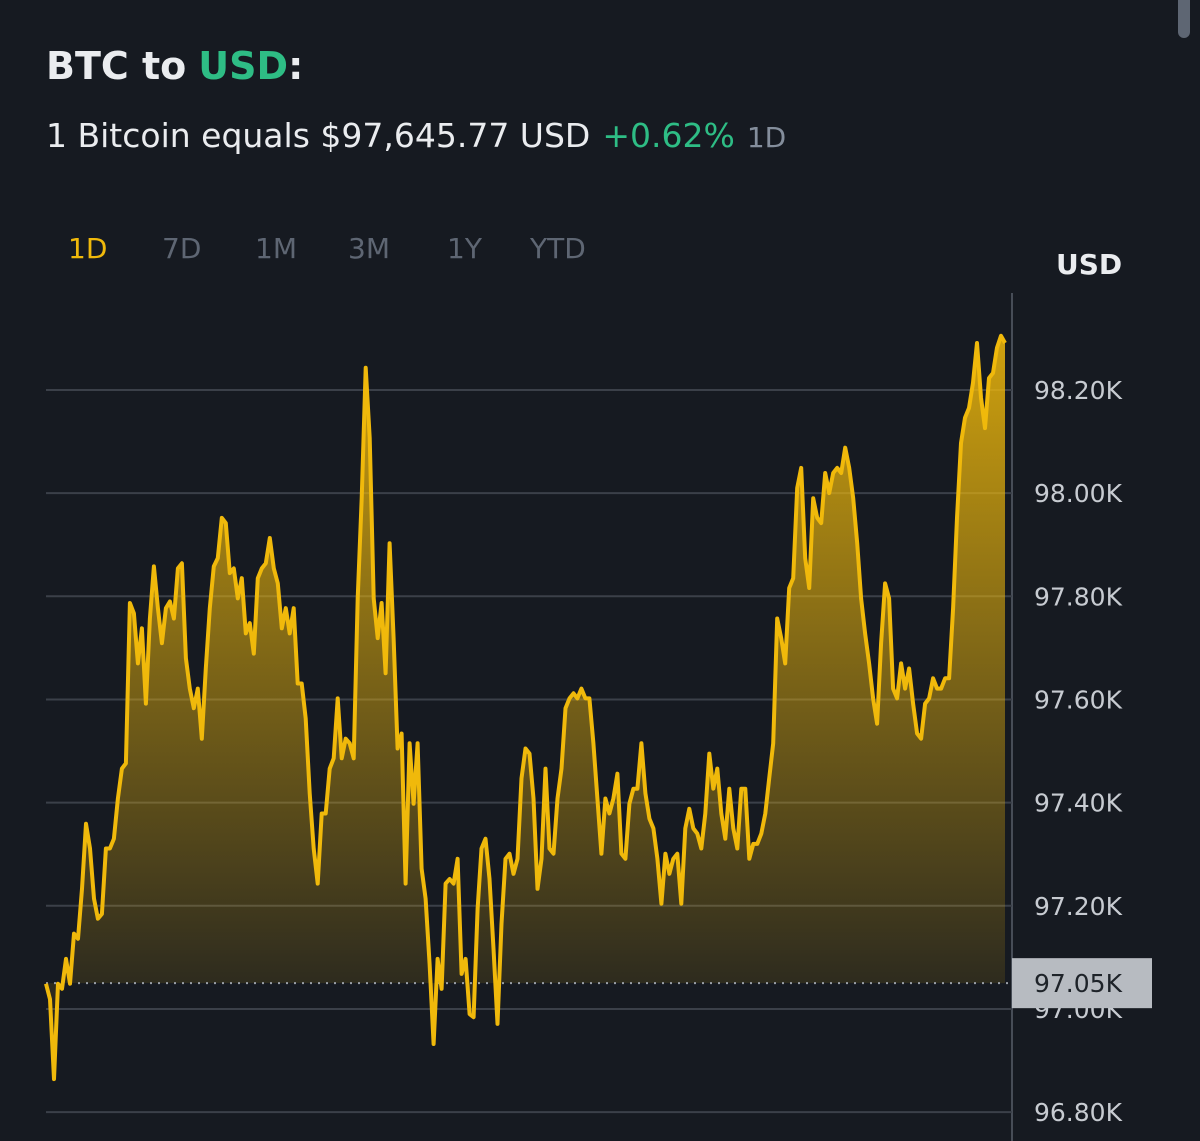  What do you see at coordinates (1078, 1112) in the screenshot?
I see `y-tick-label: 96.80K` at bounding box center [1078, 1112].